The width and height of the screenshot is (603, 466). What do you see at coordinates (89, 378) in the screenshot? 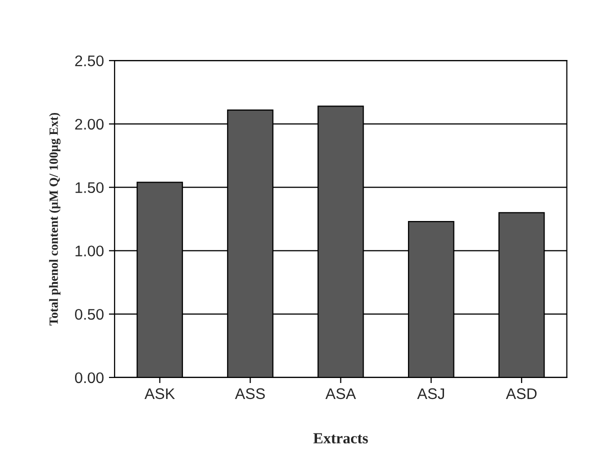
I see `y-tick-label: 0.00` at bounding box center [89, 378].